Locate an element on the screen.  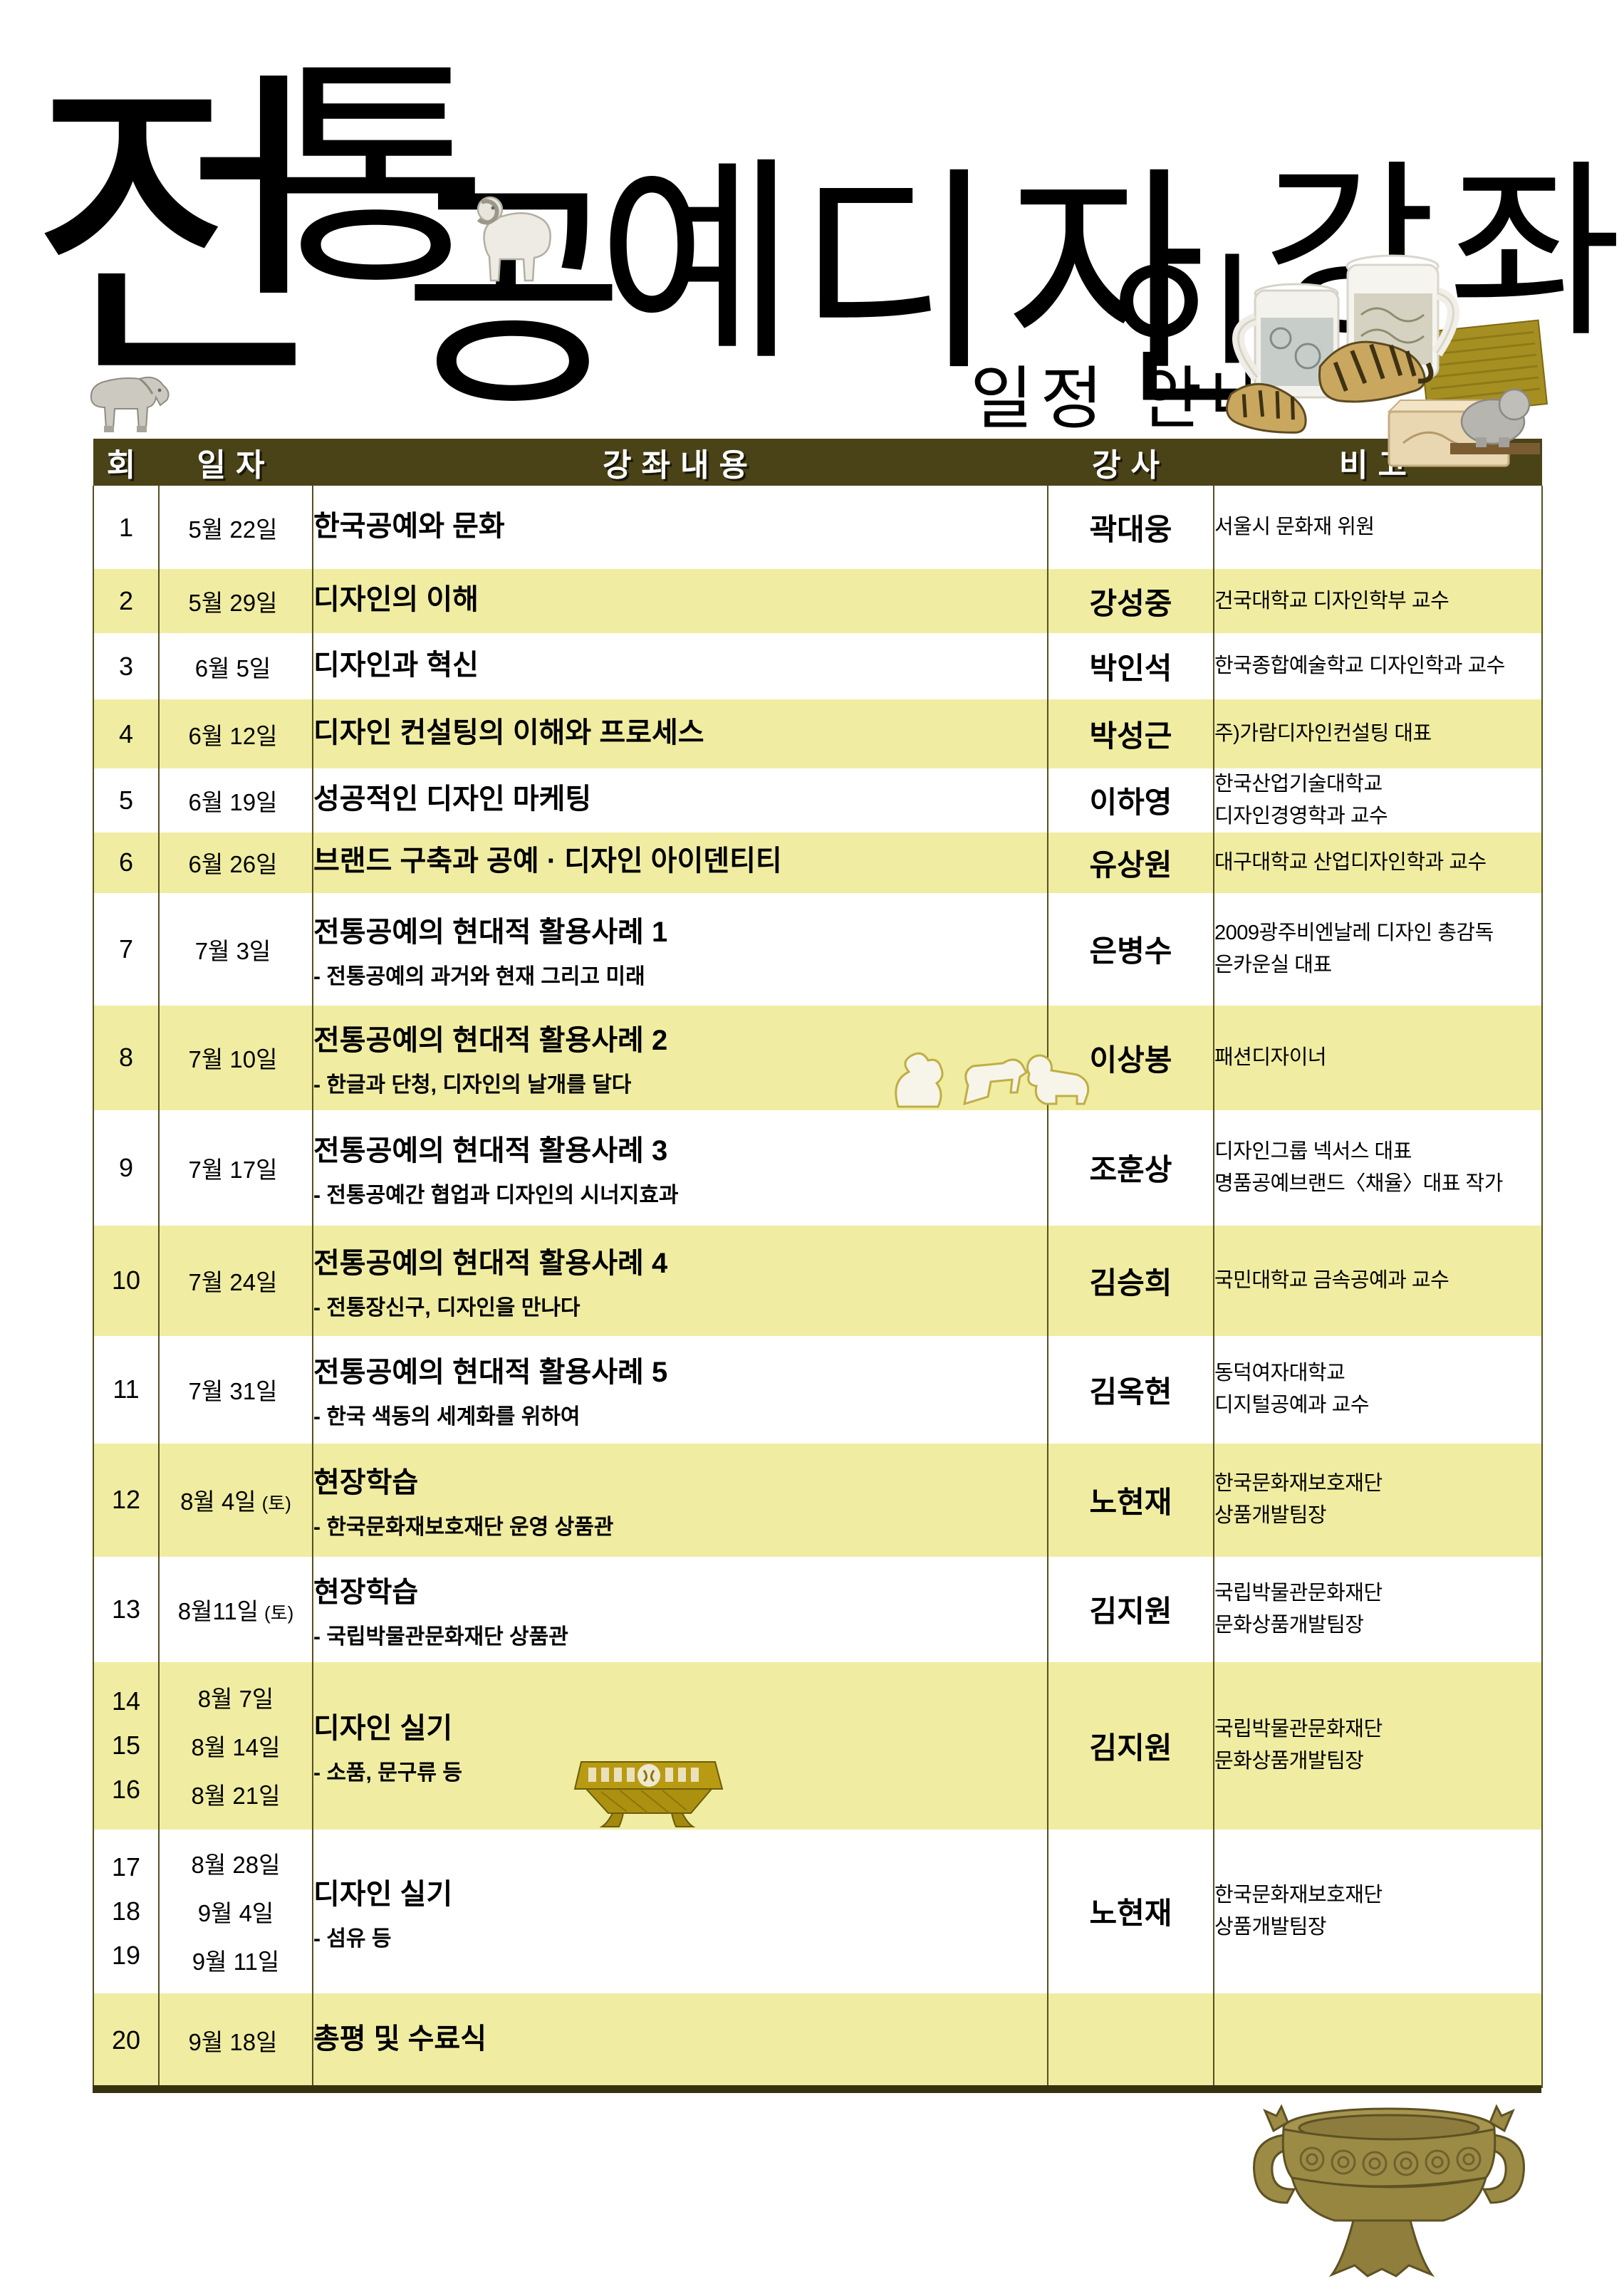
table-row: 3 6월 5일 디자인과 혁신 박인석 한국종합예술학교 디자인학과 교수 is located at coordinates (818, 666).